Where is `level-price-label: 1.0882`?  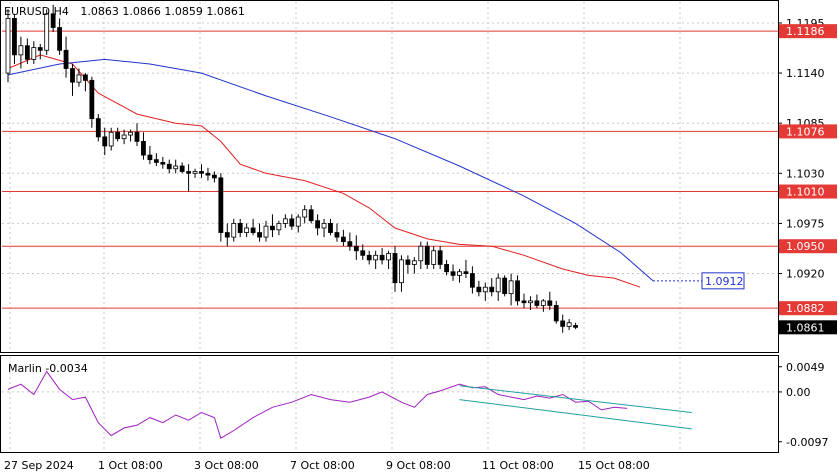
level-price-label: 1.0882 is located at coordinates (805, 308).